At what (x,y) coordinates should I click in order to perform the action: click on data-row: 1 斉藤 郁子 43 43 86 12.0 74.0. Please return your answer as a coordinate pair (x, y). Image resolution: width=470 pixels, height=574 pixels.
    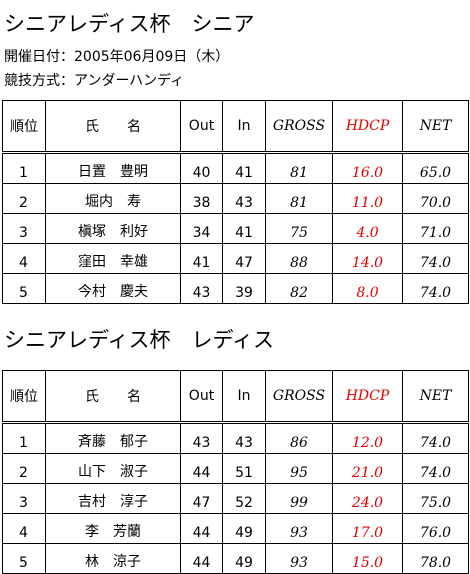
    Looking at the image, I should click on (235, 438).